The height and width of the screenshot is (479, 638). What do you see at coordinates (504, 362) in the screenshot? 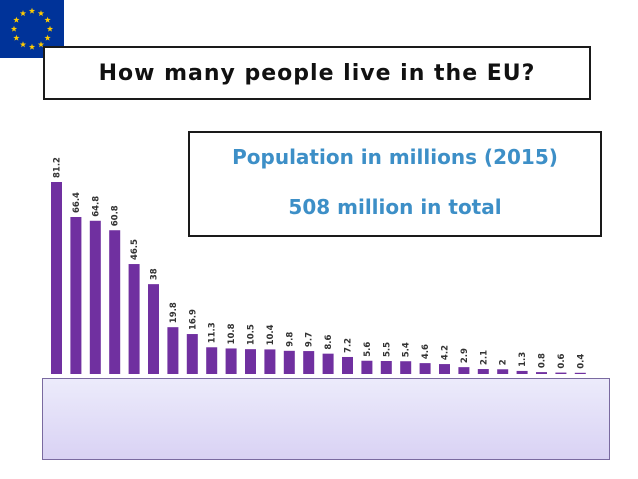
I see `bar-value-label: 2` at bounding box center [504, 362].